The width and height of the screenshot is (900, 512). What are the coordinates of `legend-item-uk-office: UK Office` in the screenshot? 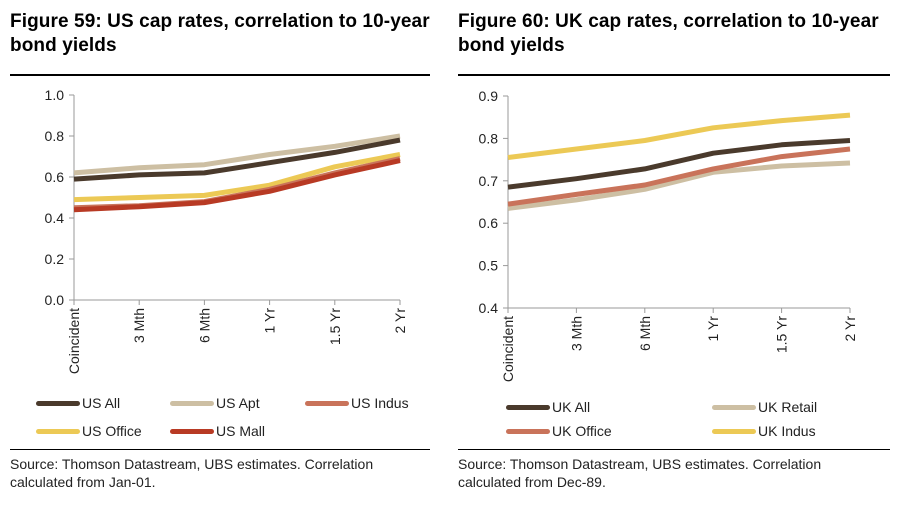 It's located at (559, 431).